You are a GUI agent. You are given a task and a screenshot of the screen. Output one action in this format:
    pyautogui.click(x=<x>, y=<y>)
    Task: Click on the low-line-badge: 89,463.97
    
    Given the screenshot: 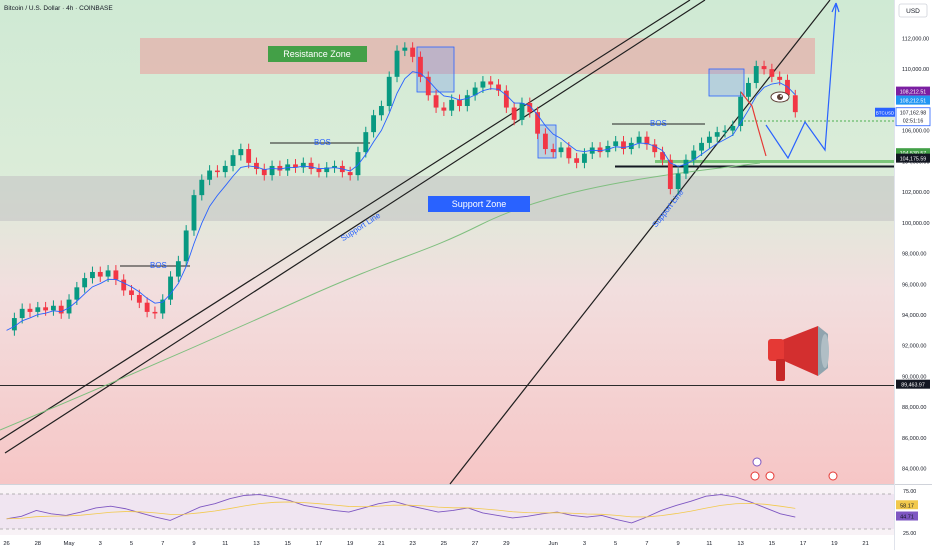 What is the action you would take?
    pyautogui.click(x=913, y=384)
    